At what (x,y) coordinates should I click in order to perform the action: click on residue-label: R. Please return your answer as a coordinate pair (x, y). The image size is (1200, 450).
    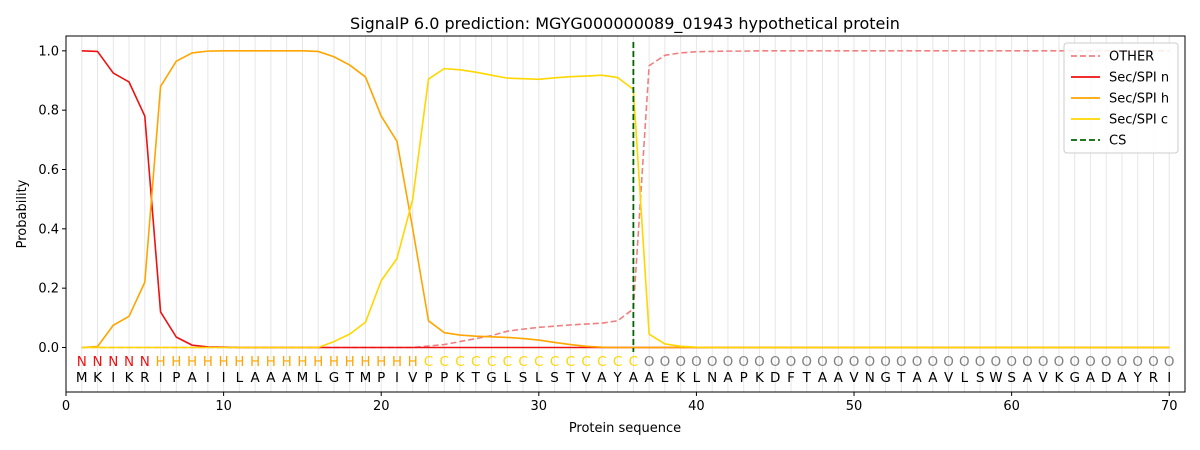
    Looking at the image, I should click on (1153, 378).